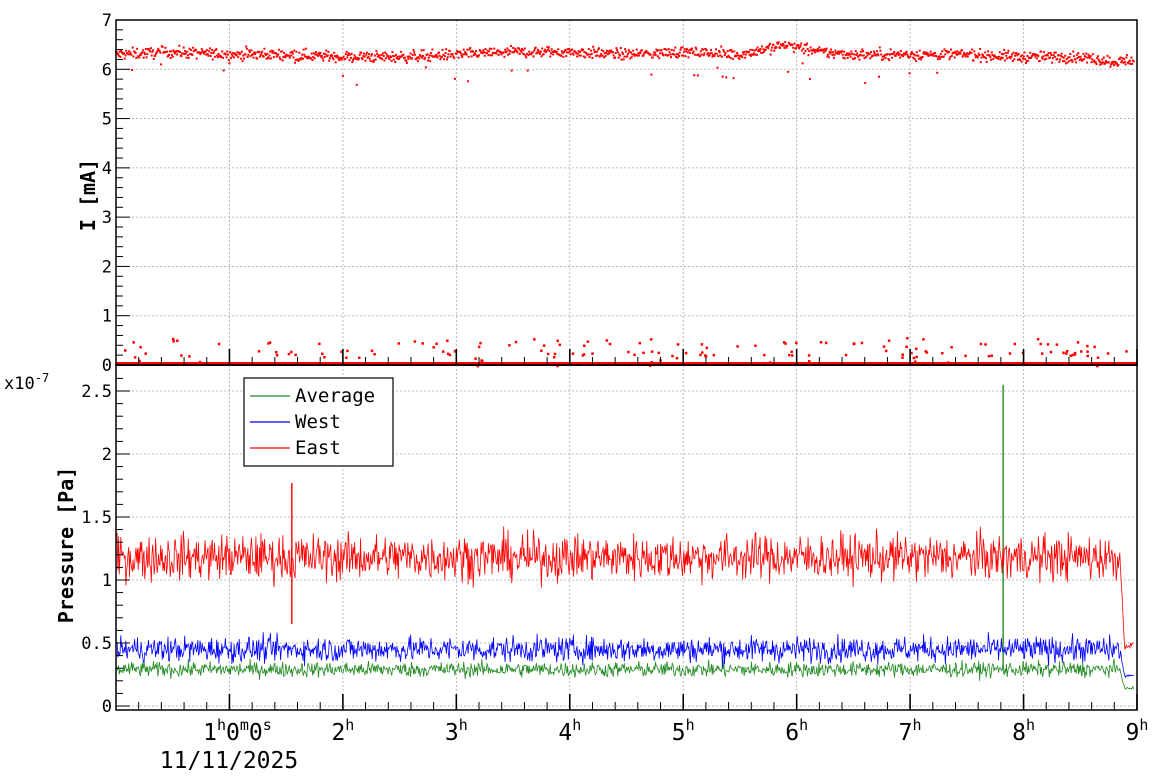  Describe the element at coordinates (88, 195) in the screenshot. I see `current-y-axis-title: I [mA]` at that location.